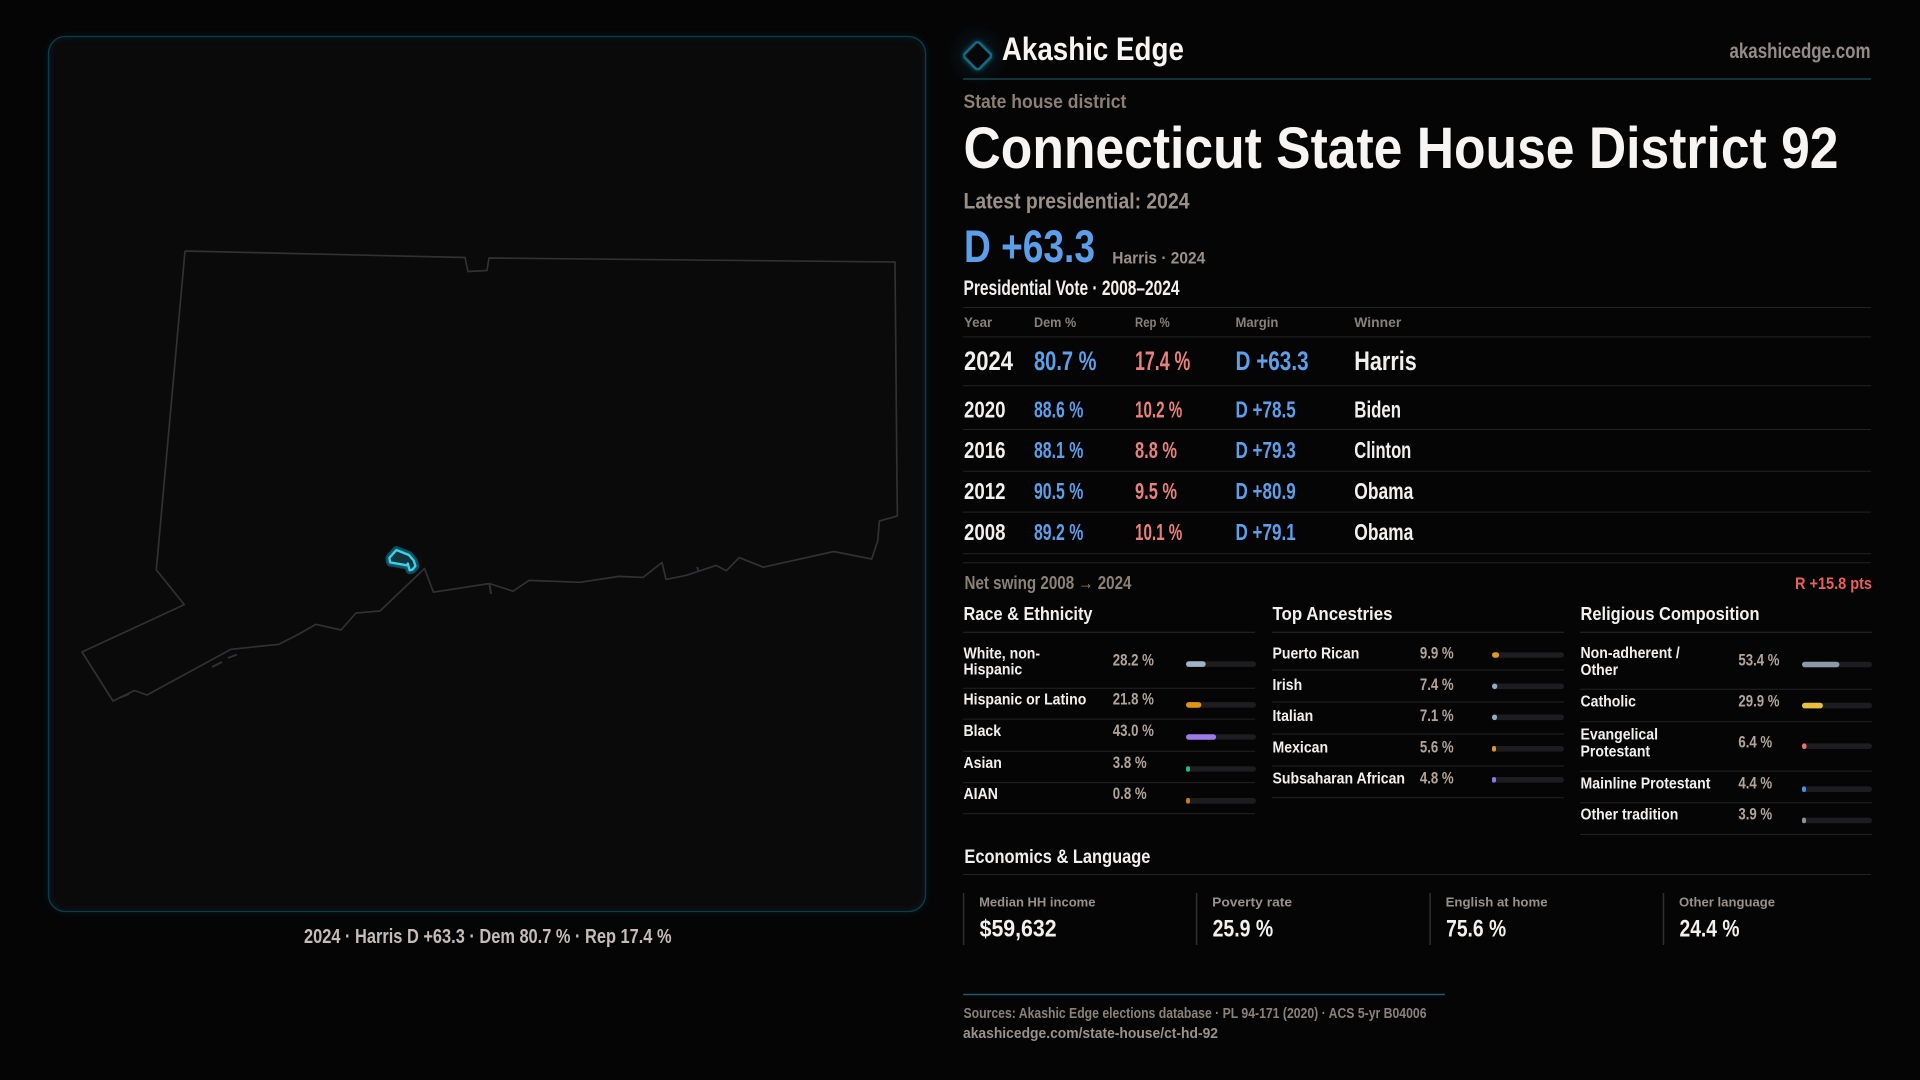 This screenshot has width=1920, height=1080. What do you see at coordinates (1018, 929) in the screenshot?
I see `svg-text: $59,632` at bounding box center [1018, 929].